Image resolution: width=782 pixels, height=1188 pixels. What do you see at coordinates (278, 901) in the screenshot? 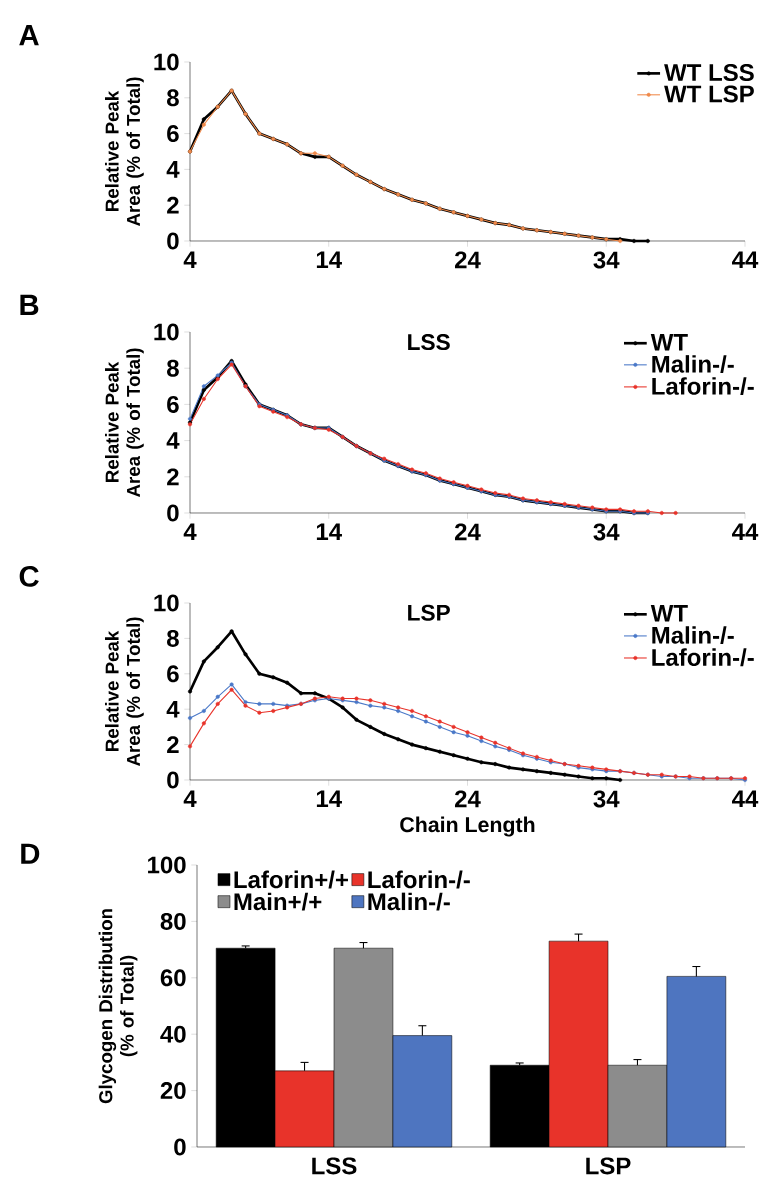
I see `legend-label: Main+/+` at bounding box center [278, 901].